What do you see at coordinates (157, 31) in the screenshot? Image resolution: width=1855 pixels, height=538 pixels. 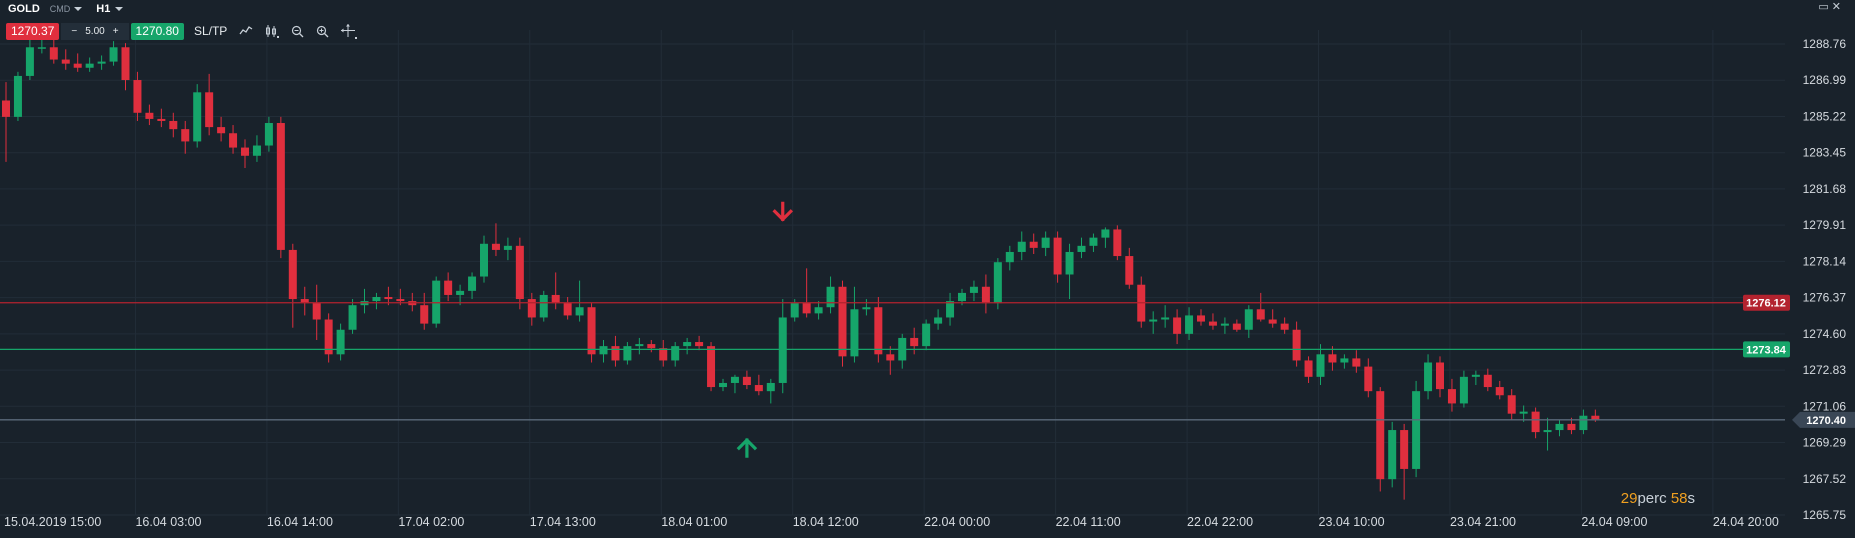 I see `buy-button: 1270.80` at bounding box center [157, 31].